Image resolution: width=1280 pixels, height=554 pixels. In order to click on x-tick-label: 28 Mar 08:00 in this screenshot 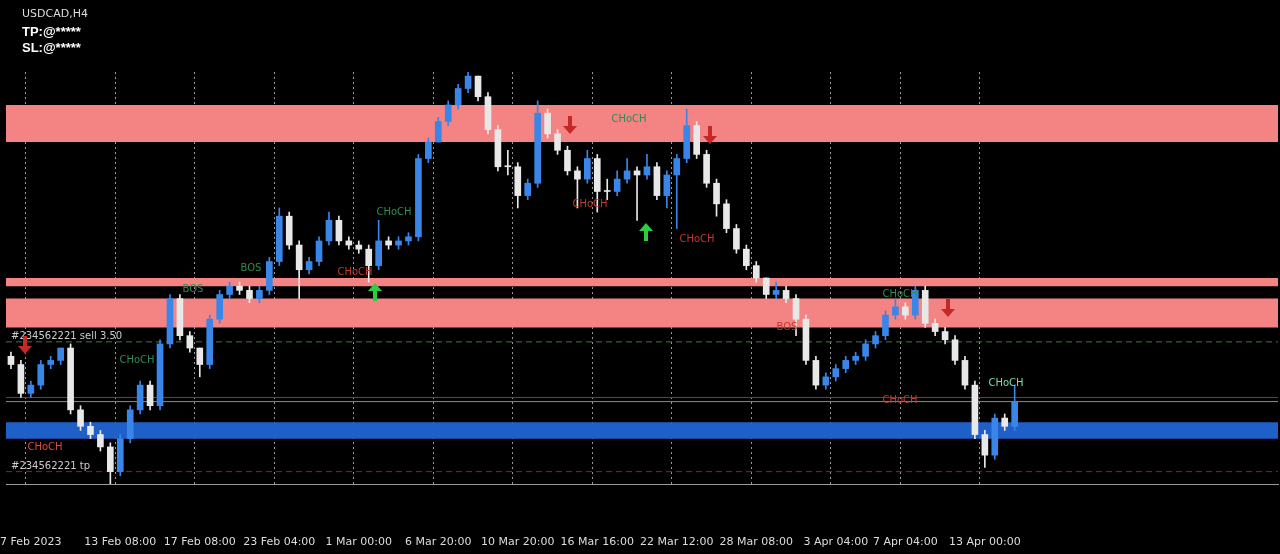, I will do `click(756, 542)`.